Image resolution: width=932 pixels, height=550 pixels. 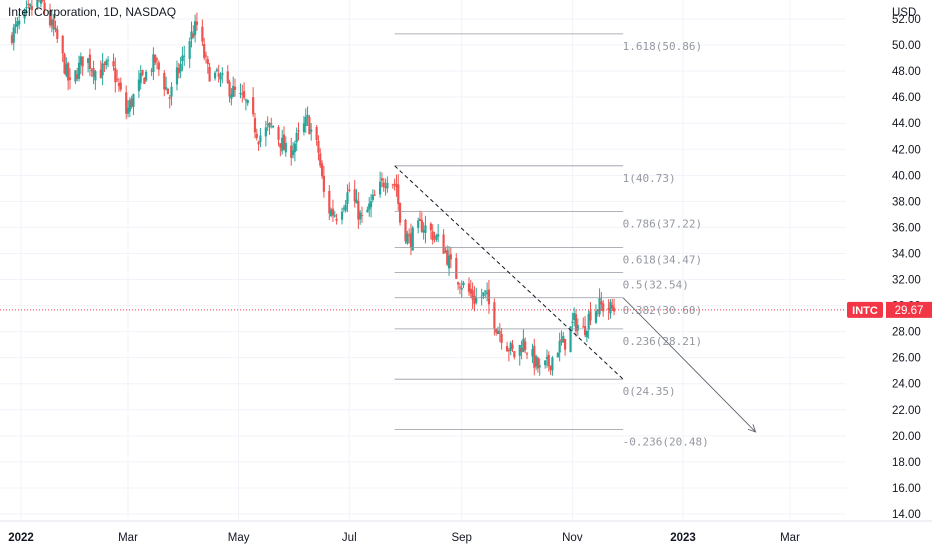 What do you see at coordinates (639, 259) in the screenshot?
I see `fib-ratio: 0.618` at bounding box center [639, 259].